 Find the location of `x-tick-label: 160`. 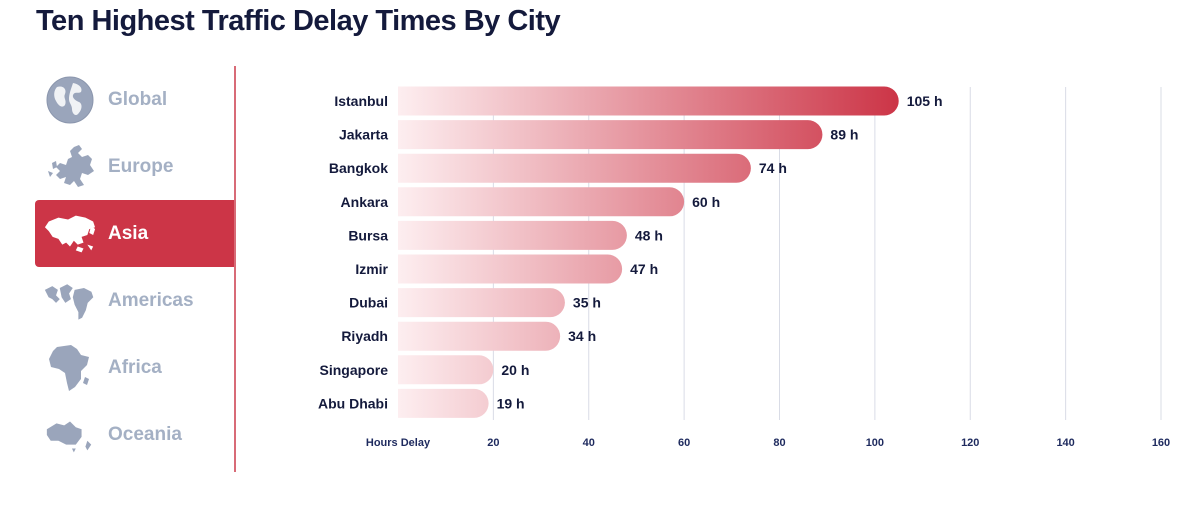

x-tick-label: 160 is located at coordinates (1161, 443).